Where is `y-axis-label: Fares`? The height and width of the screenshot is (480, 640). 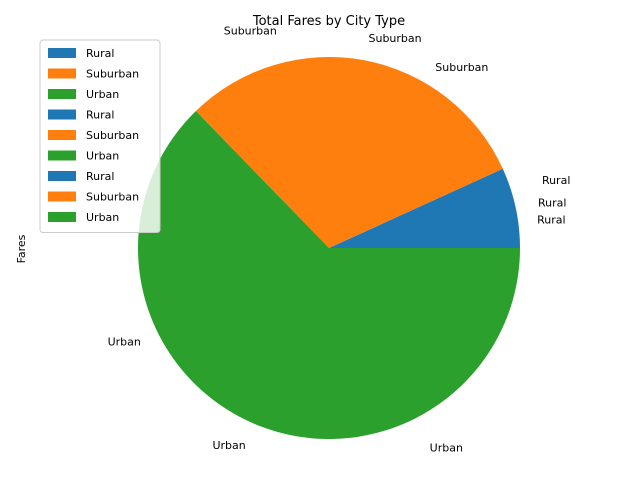 y-axis-label: Fares is located at coordinates (21, 248).